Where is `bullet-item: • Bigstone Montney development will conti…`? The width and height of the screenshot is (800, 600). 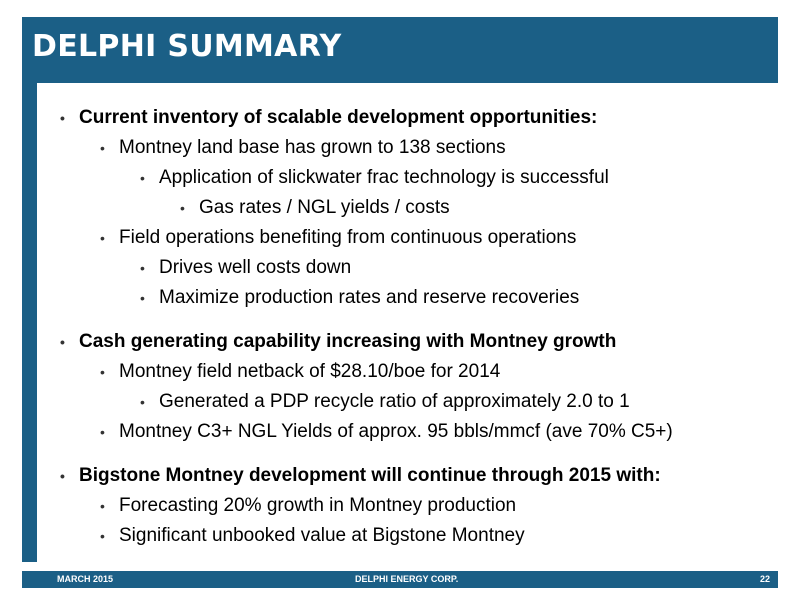 bullet-item: • Bigstone Montney development will conti… is located at coordinates (420, 476).